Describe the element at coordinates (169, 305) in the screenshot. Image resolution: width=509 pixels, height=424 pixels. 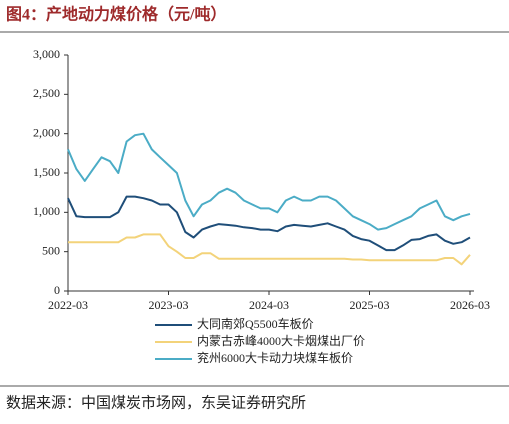
I see `x-tick-label: 2023-03` at that location.